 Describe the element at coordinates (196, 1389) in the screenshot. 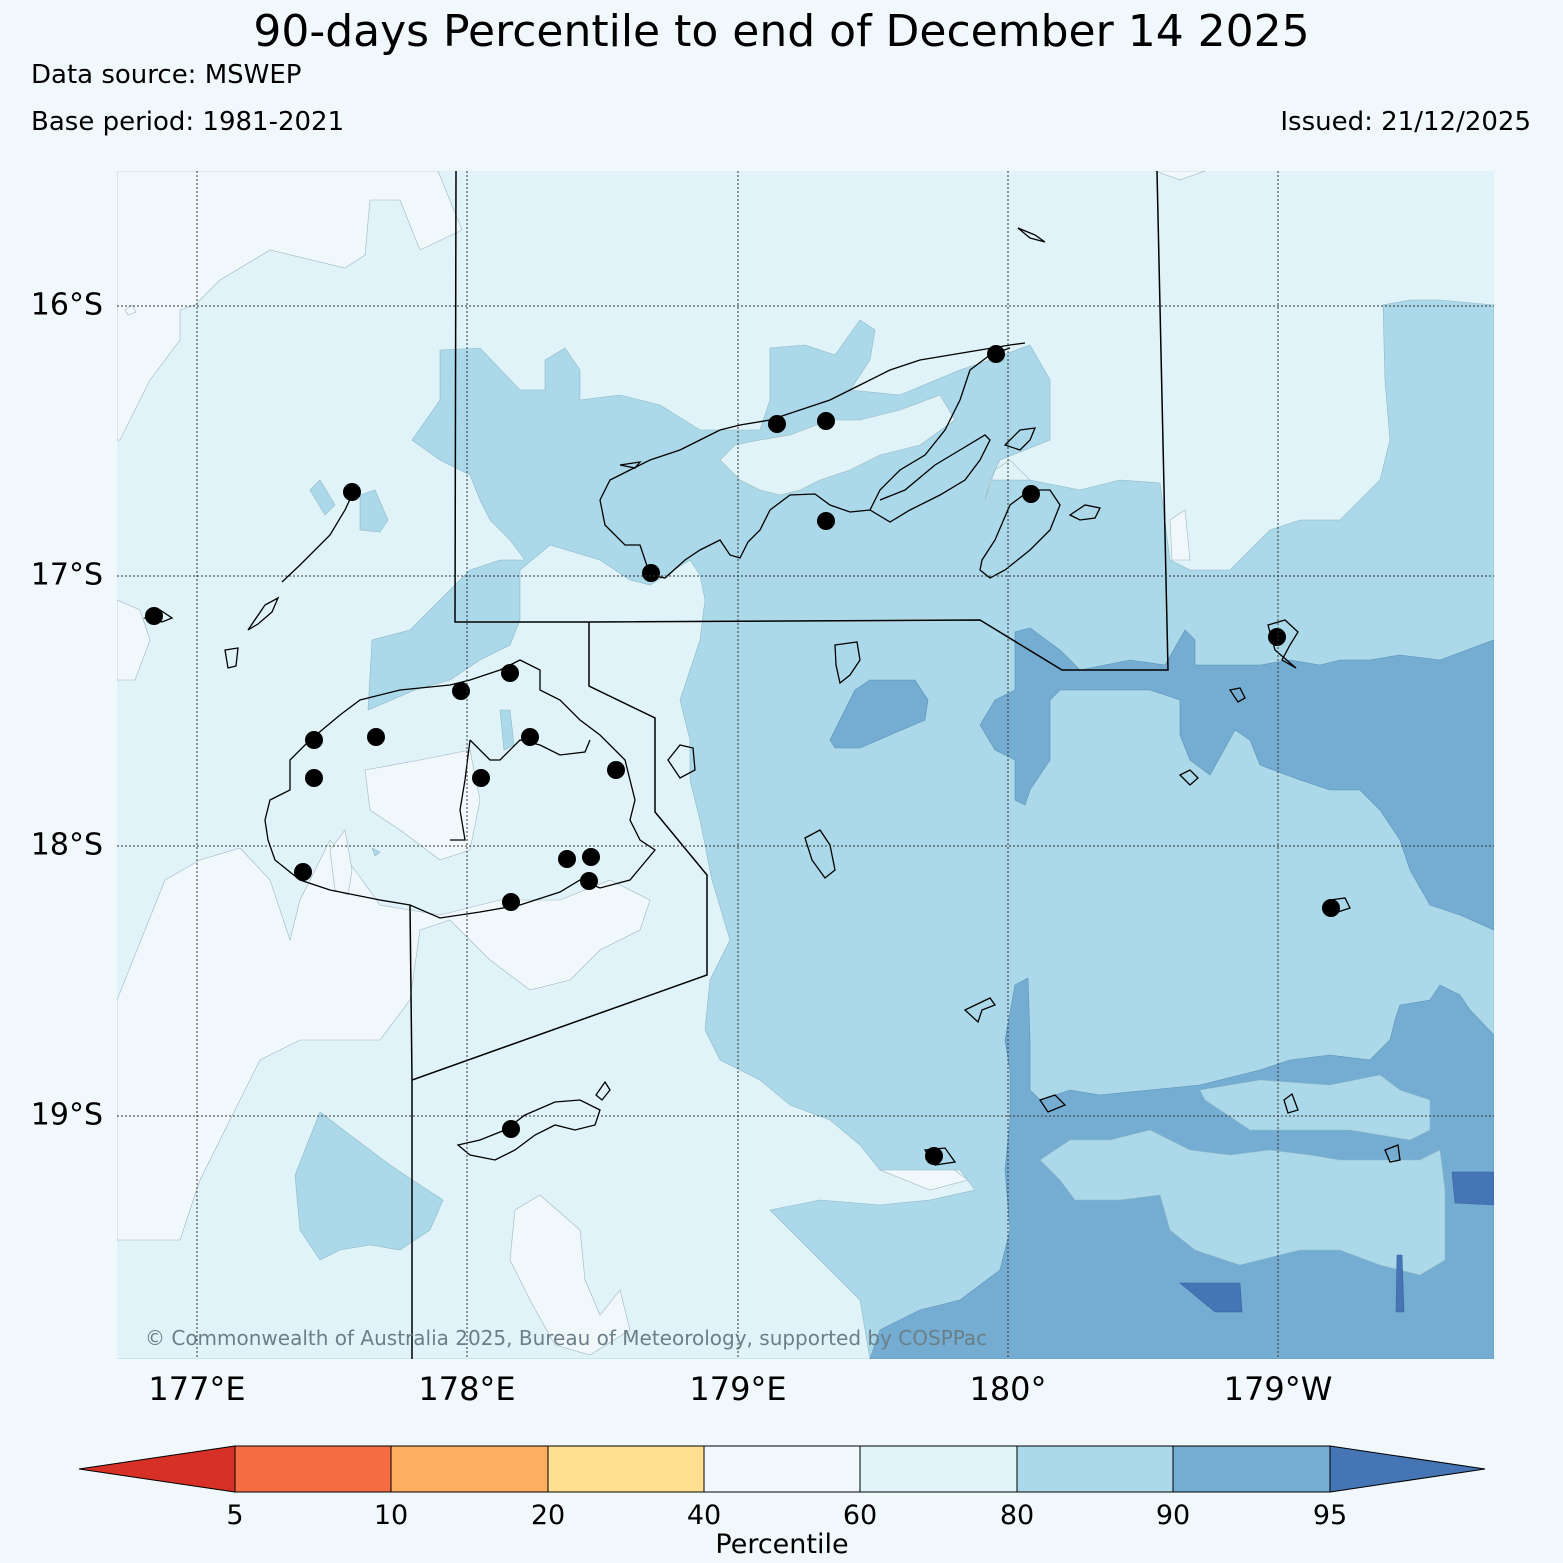

I see `lon-label-177e: 177°E` at that location.